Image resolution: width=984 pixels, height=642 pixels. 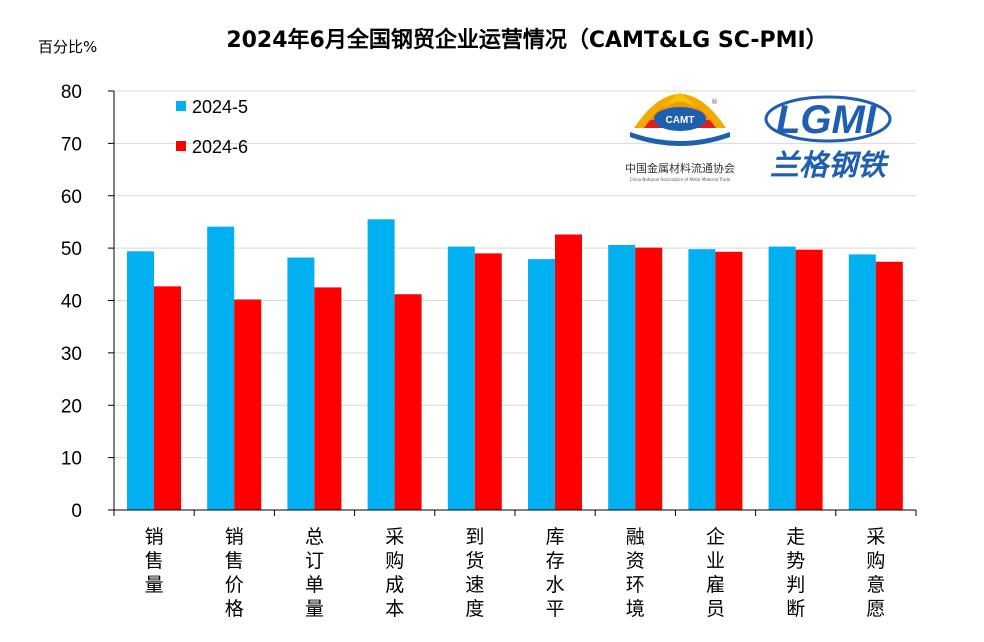 I want to click on y-tick-label-80: 80, so click(x=71, y=92).